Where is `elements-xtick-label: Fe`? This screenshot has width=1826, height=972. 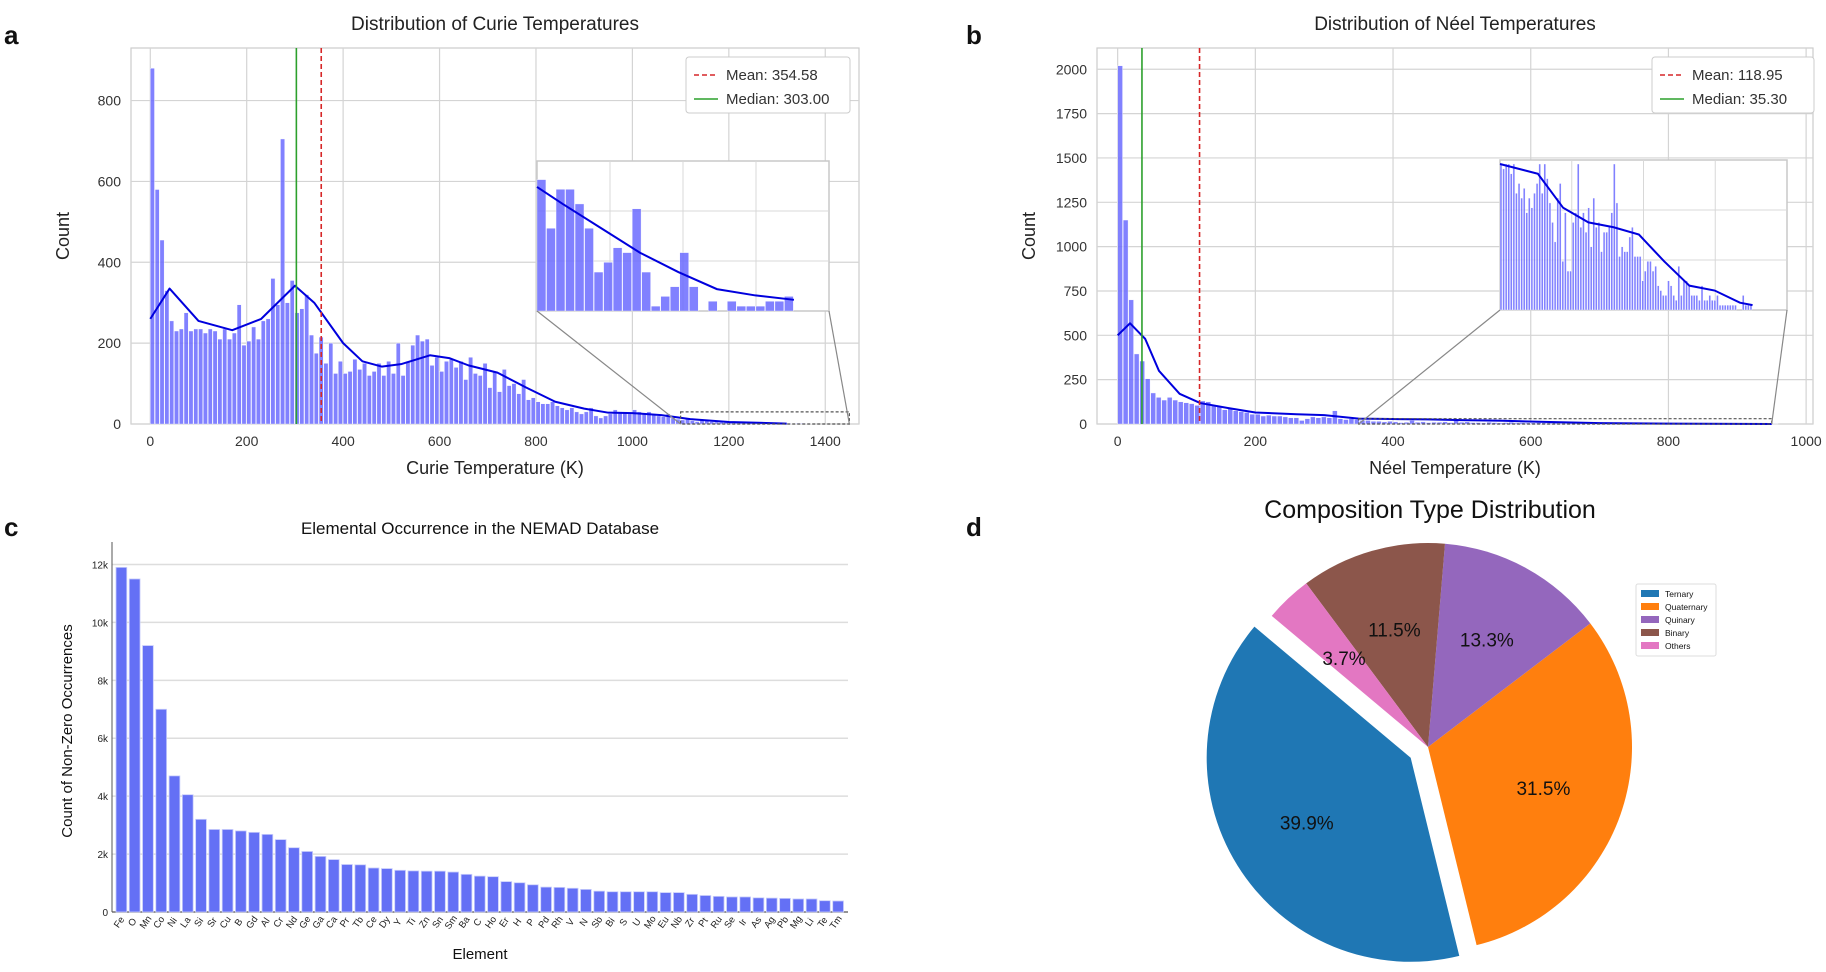 elements-xtick-label: Fe is located at coordinates (119, 922).